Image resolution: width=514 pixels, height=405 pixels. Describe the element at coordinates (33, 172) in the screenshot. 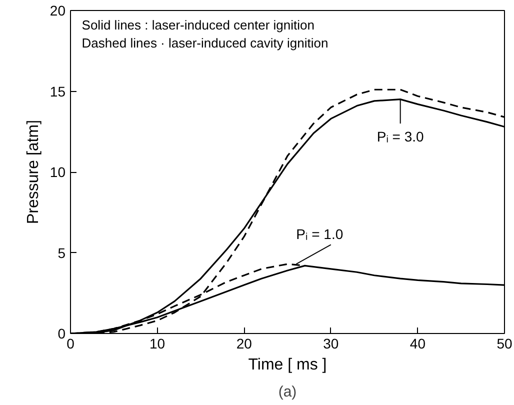

I see `y-axis-title: Pressure [atm]` at that location.